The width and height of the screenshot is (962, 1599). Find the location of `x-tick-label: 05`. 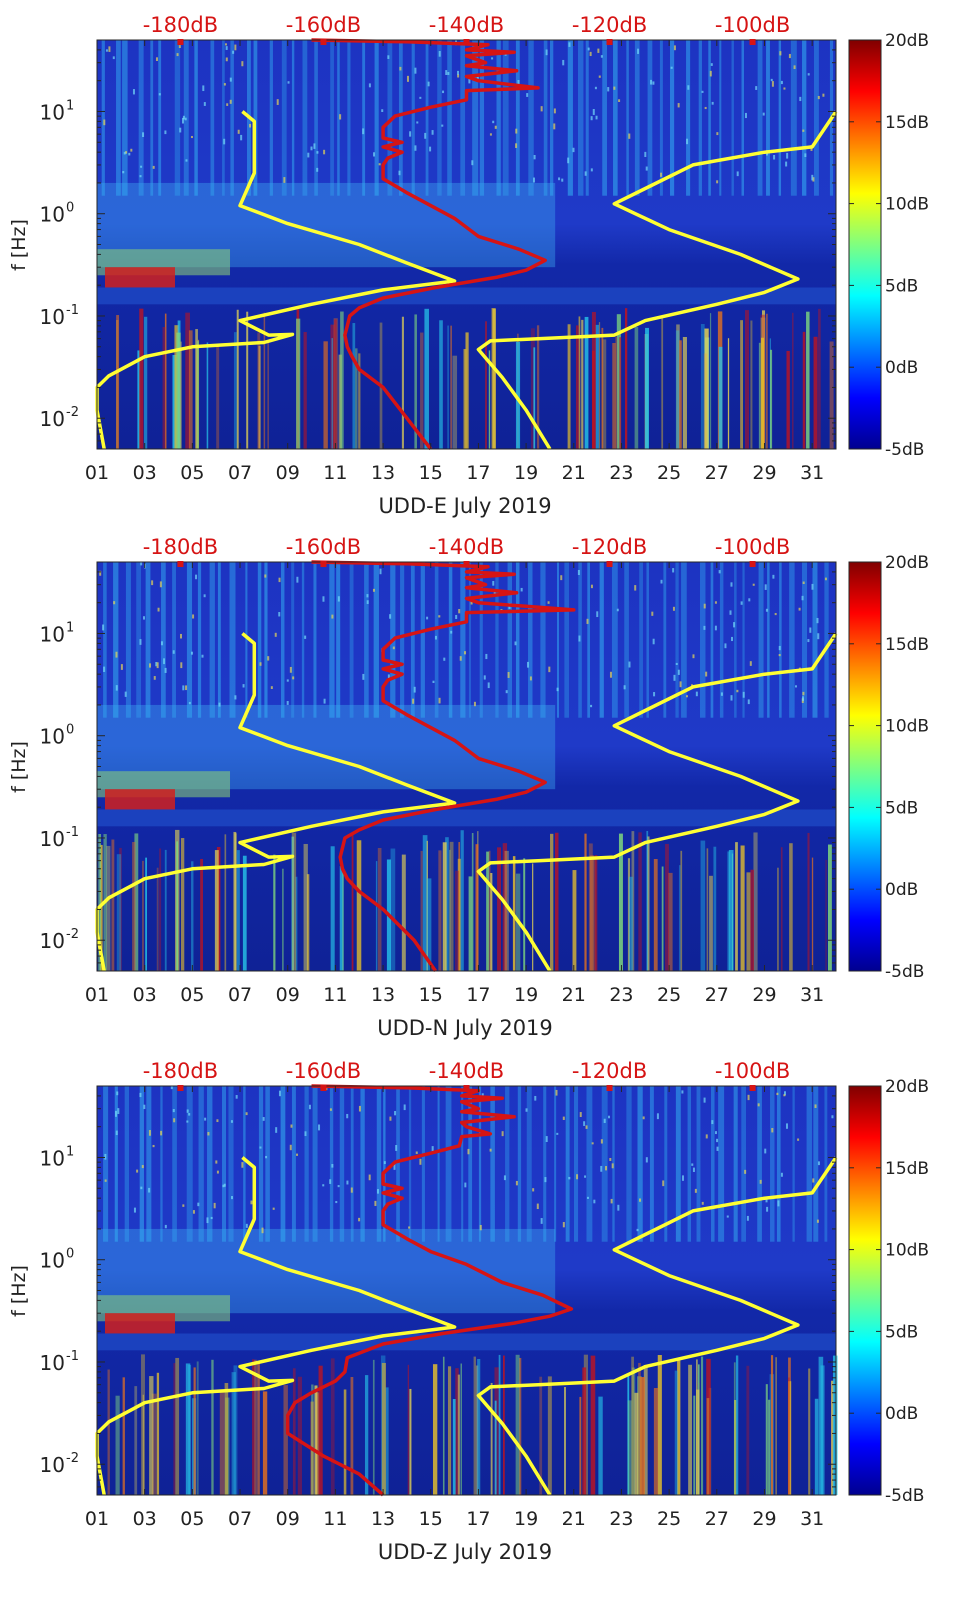

x-tick-label: 05 is located at coordinates (192, 473).